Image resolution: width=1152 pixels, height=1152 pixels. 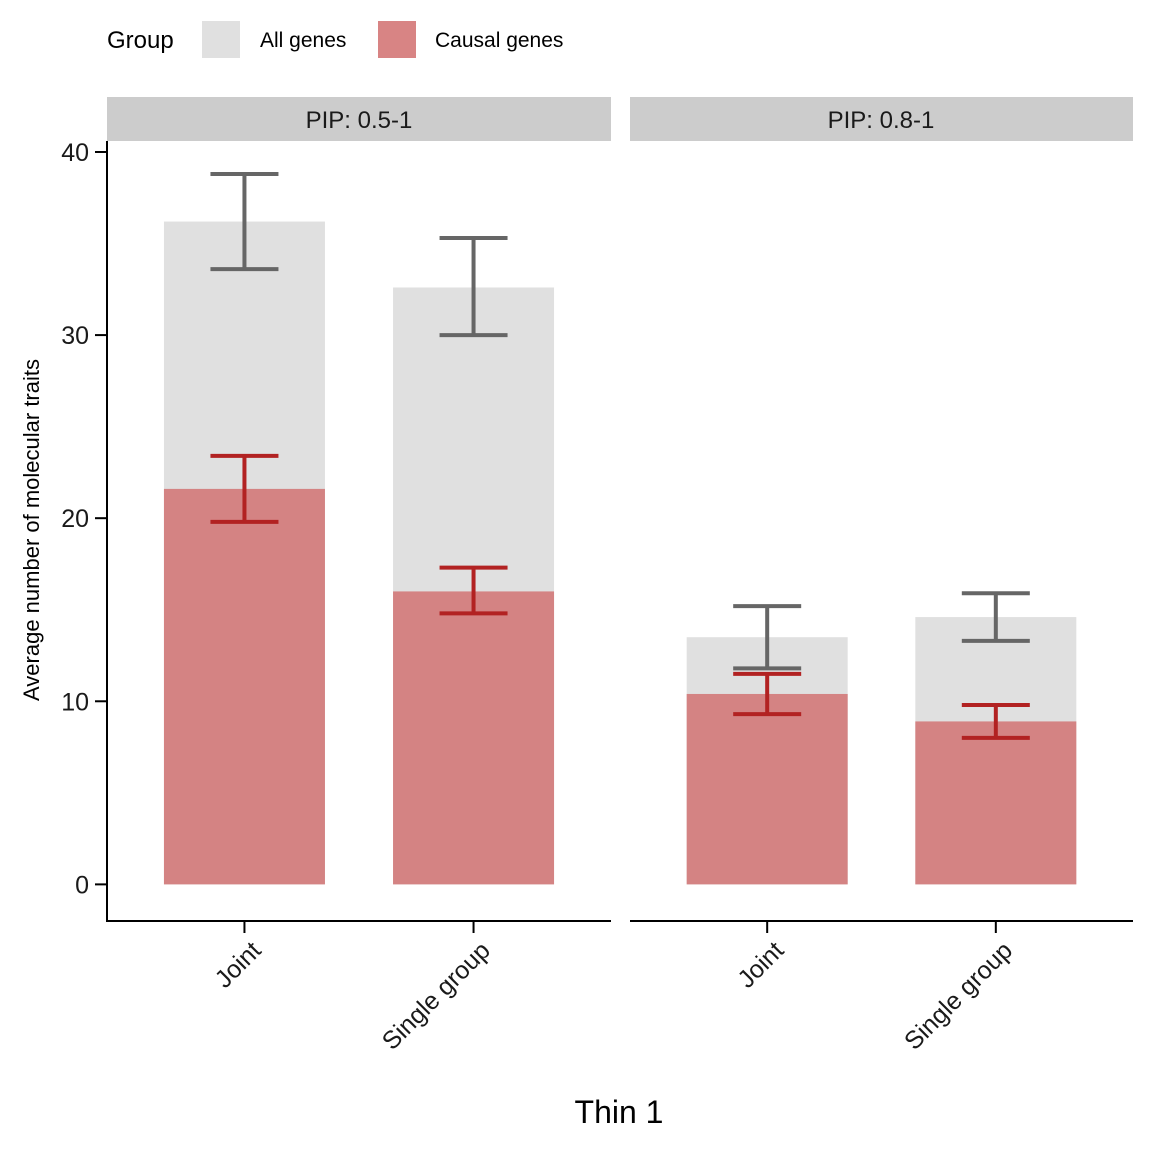 I want to click on facet-strip-2-label: PIP: 0.8-1, so click(x=881, y=120).